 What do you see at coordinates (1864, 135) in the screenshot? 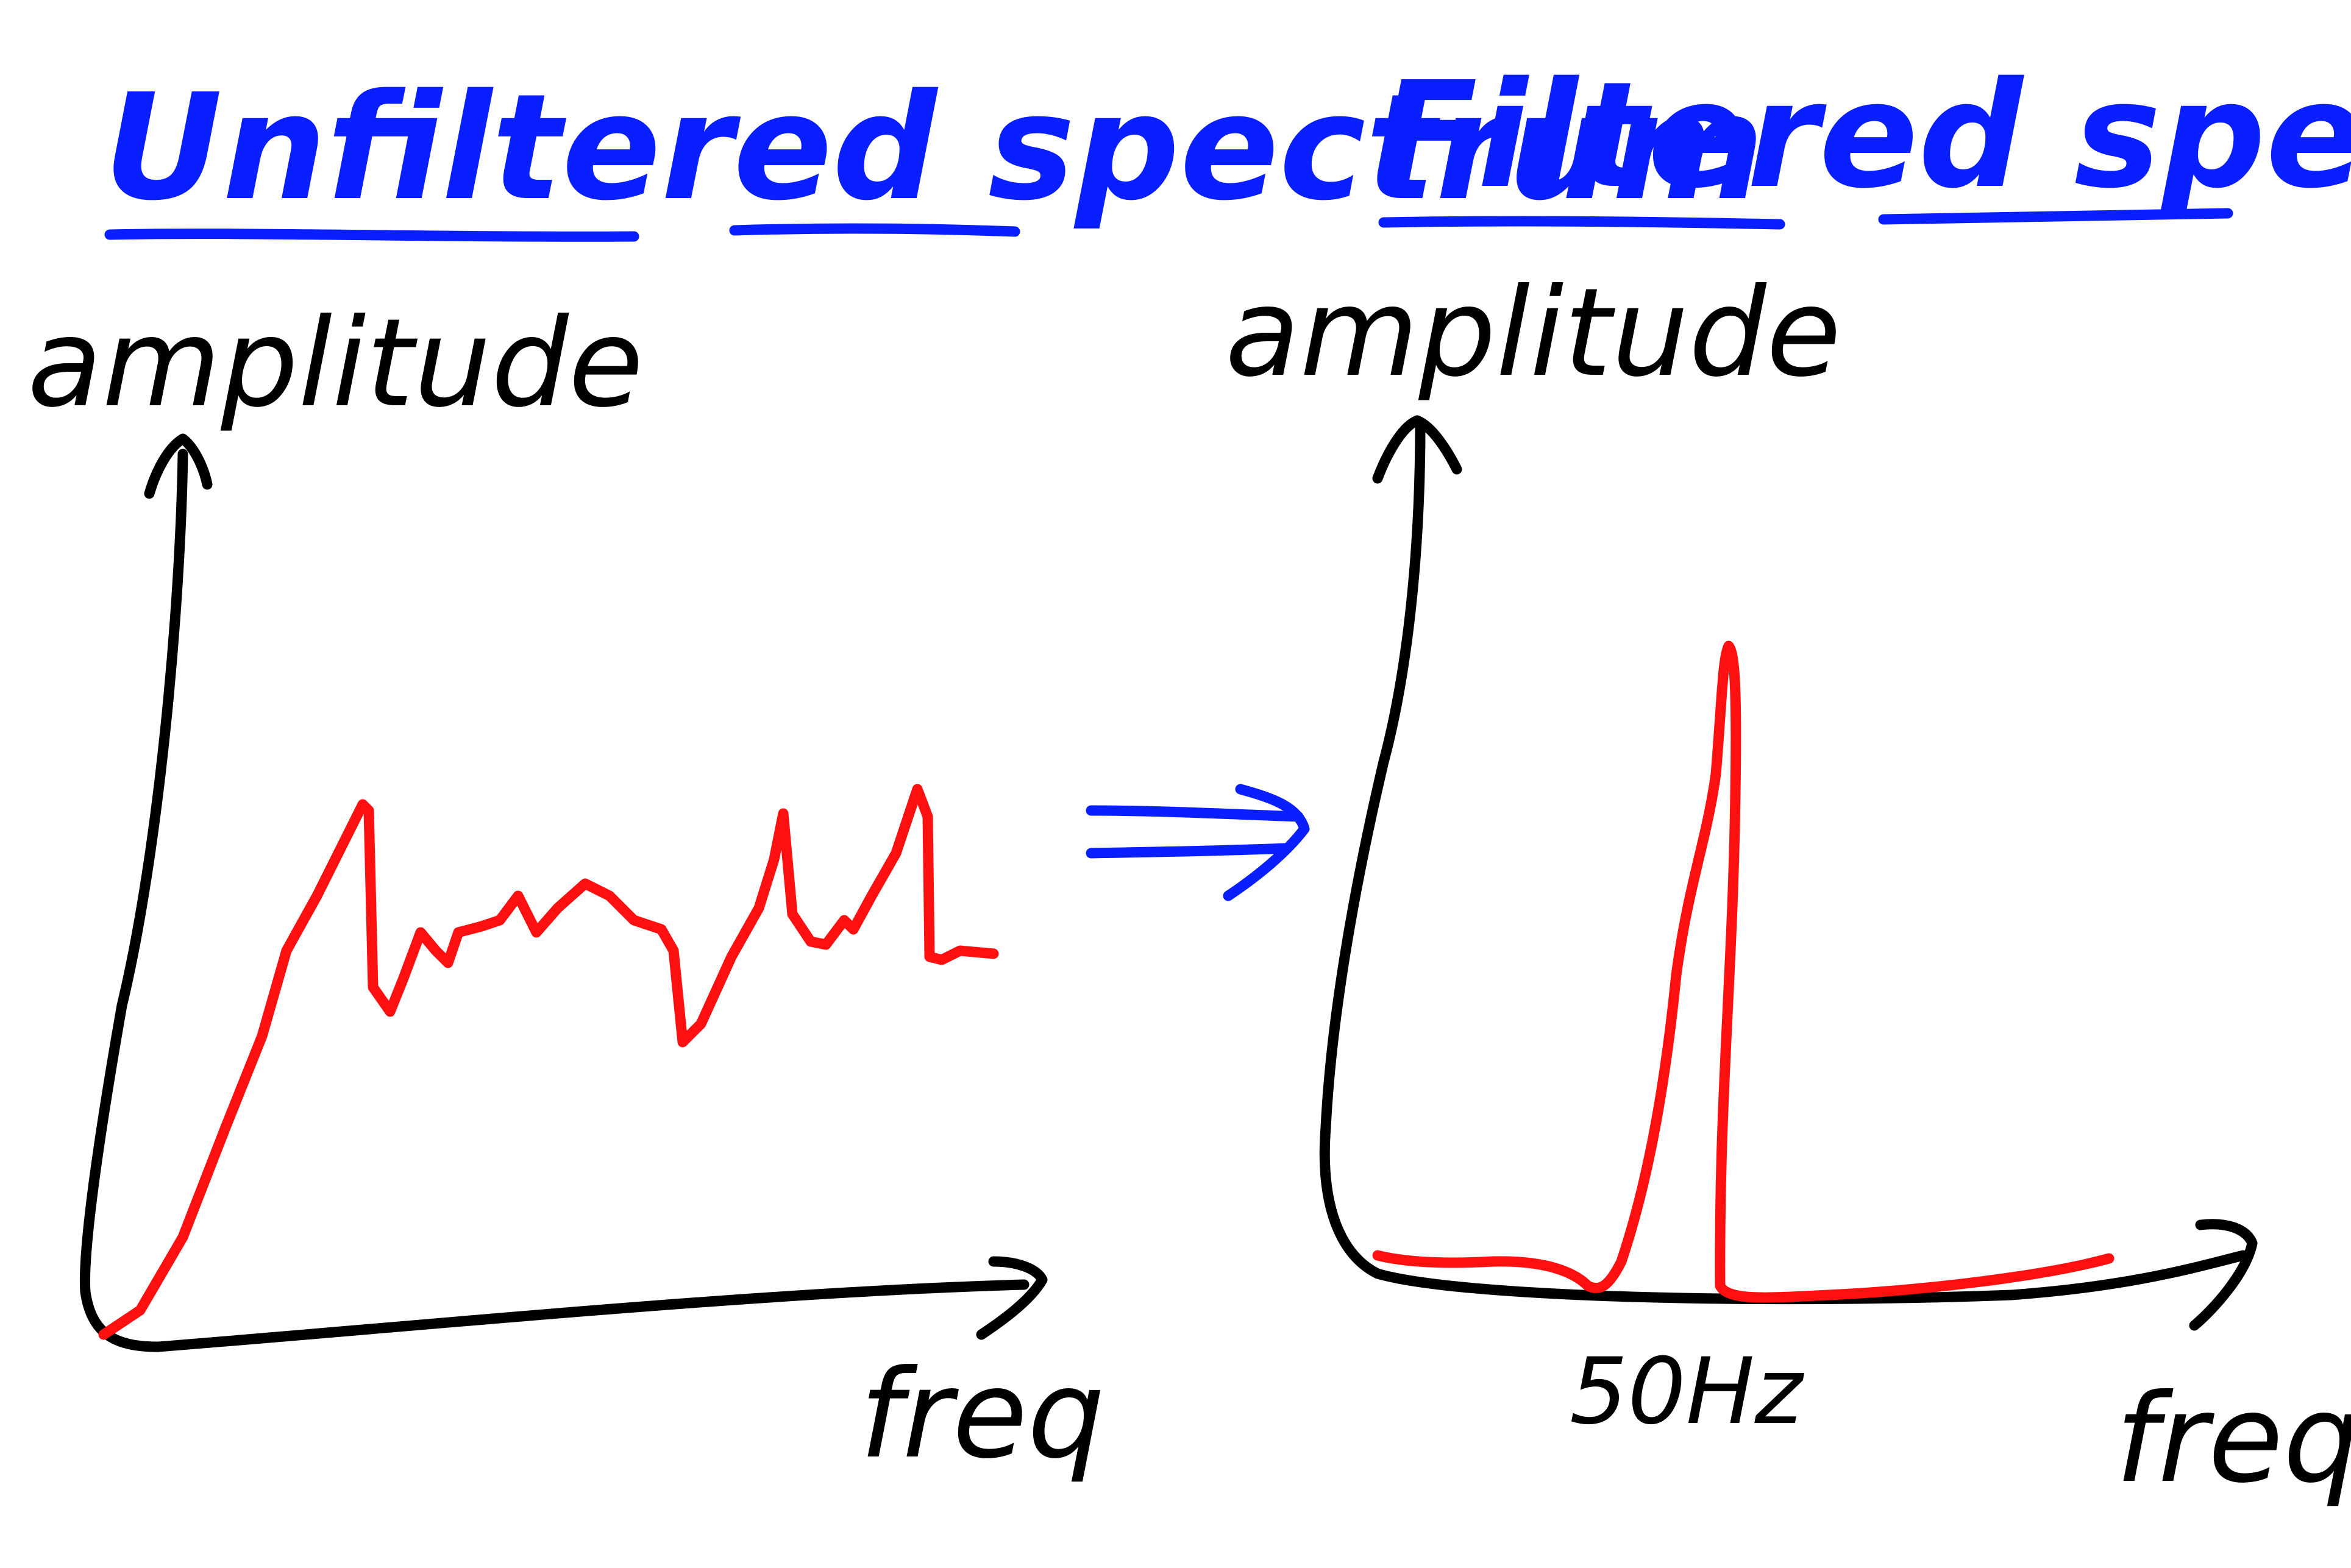
I see `filtered-title: Filtered spectrum` at bounding box center [1864, 135].